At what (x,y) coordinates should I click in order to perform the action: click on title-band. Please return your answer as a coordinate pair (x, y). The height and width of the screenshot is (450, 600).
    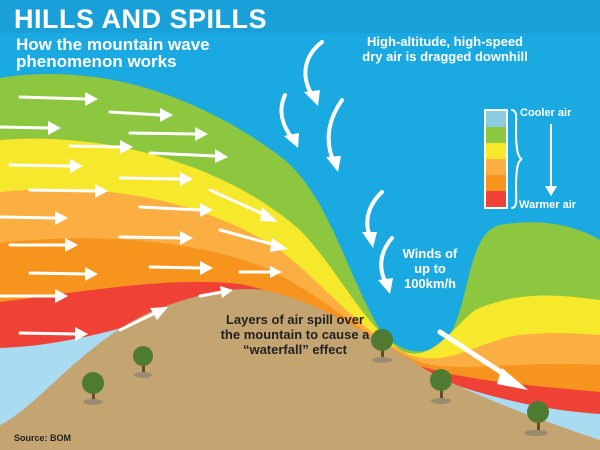
    Looking at the image, I should click on (300, 16).